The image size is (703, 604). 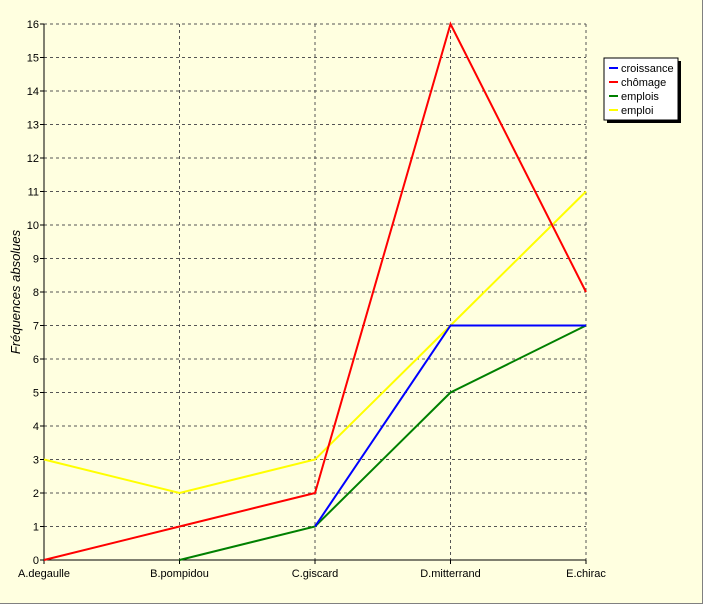 What do you see at coordinates (36, 360) in the screenshot?
I see `y-tick-label: 6` at bounding box center [36, 360].